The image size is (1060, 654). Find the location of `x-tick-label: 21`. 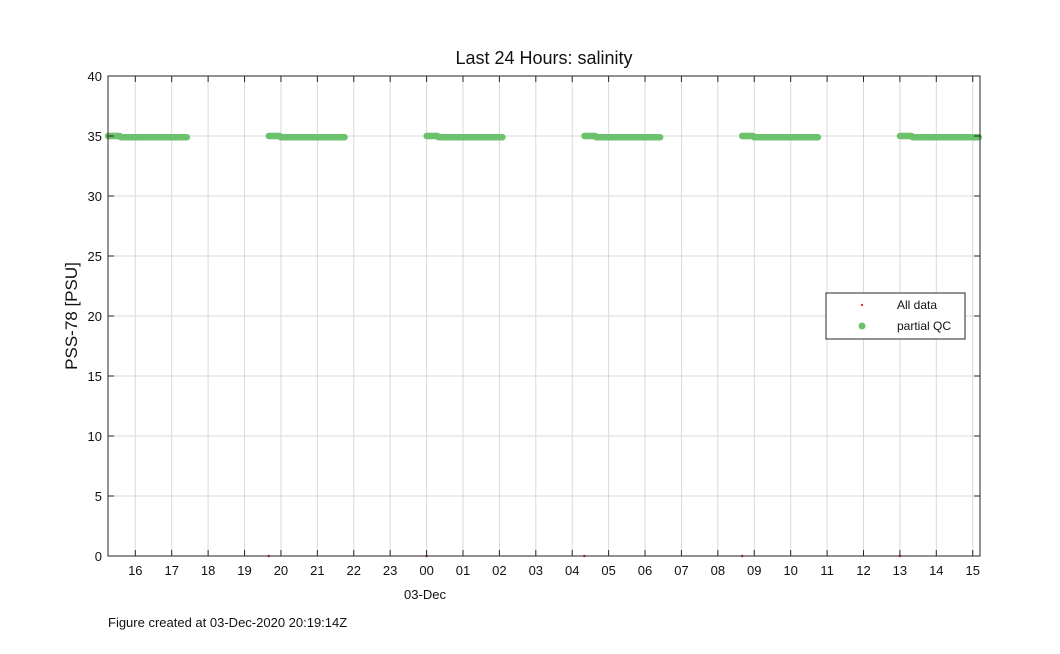

x-tick-label: 21 is located at coordinates (317, 570).